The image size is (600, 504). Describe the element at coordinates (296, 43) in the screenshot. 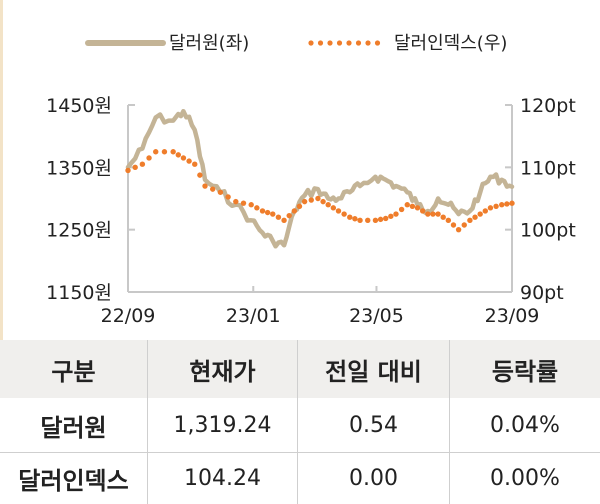

I see `legend: 달러원(좌) 달러인덱스(우)` at that location.